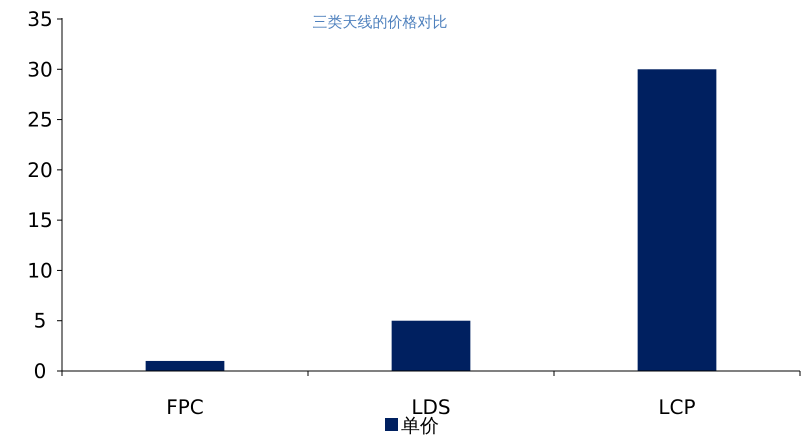 This screenshot has height=445, width=807. Describe the element at coordinates (40, 371) in the screenshot. I see `y-tick-label: 0` at that location.